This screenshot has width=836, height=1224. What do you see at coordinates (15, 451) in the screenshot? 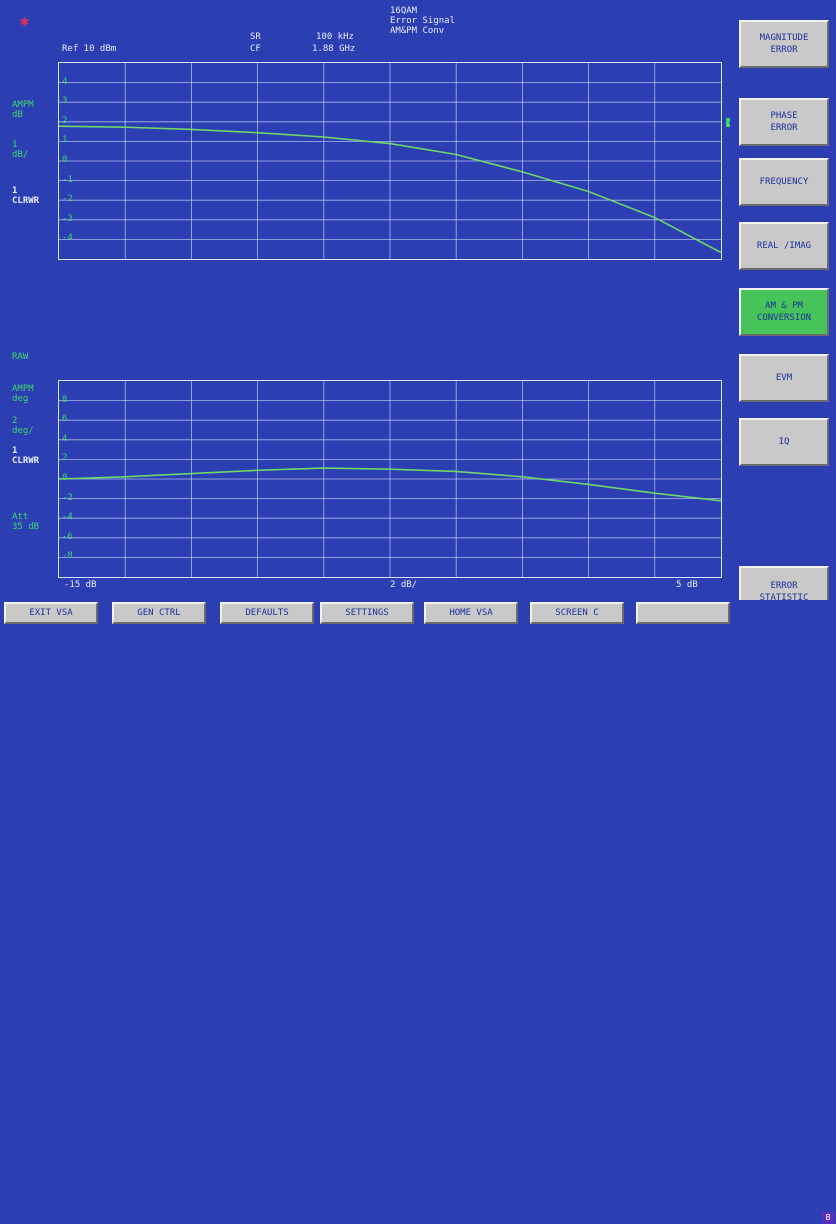
I see `plot2-trace-number: 1` at bounding box center [15, 451].